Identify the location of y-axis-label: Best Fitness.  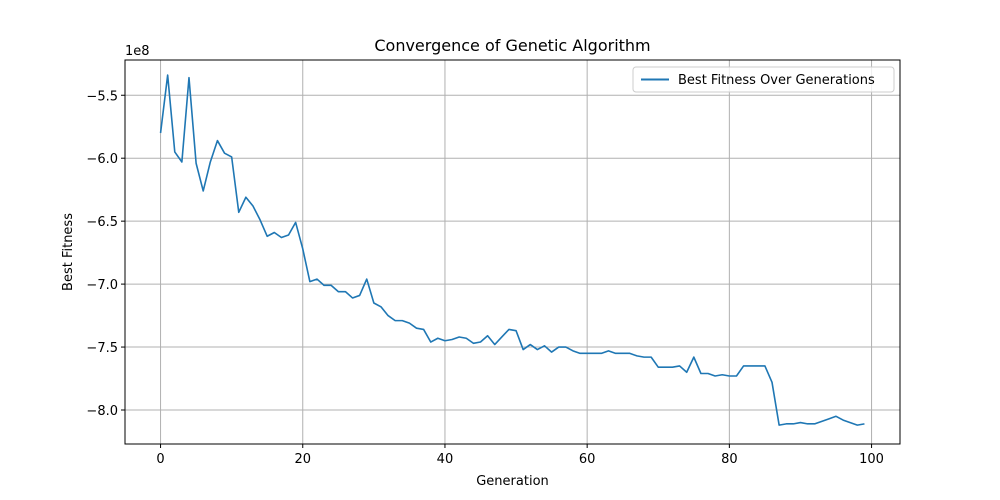
(68, 252).